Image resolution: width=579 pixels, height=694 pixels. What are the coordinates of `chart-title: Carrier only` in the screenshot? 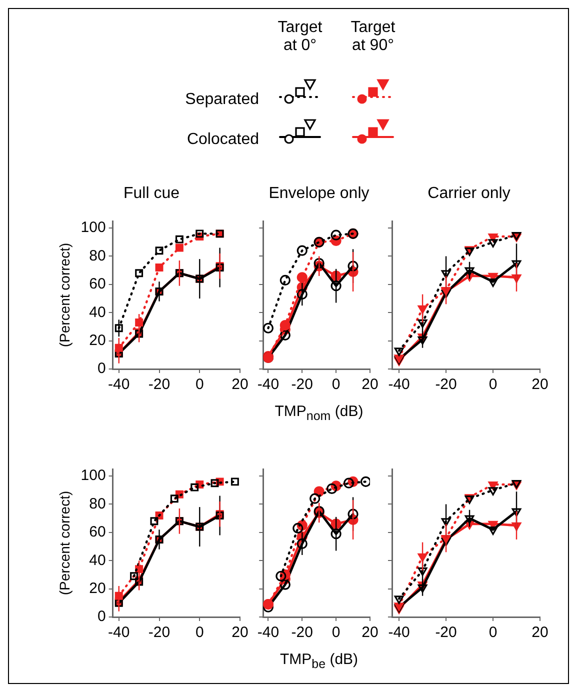 It's located at (469, 194).